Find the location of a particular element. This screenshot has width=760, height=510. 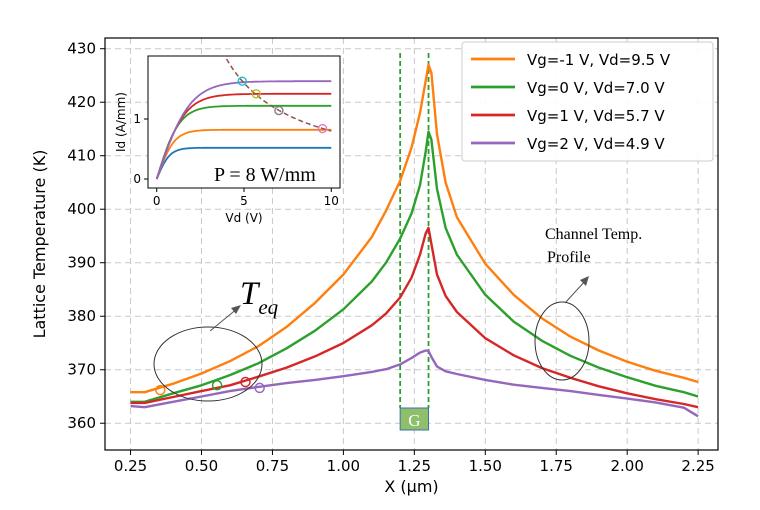

y-tick-label: 400 is located at coordinates (81, 209).